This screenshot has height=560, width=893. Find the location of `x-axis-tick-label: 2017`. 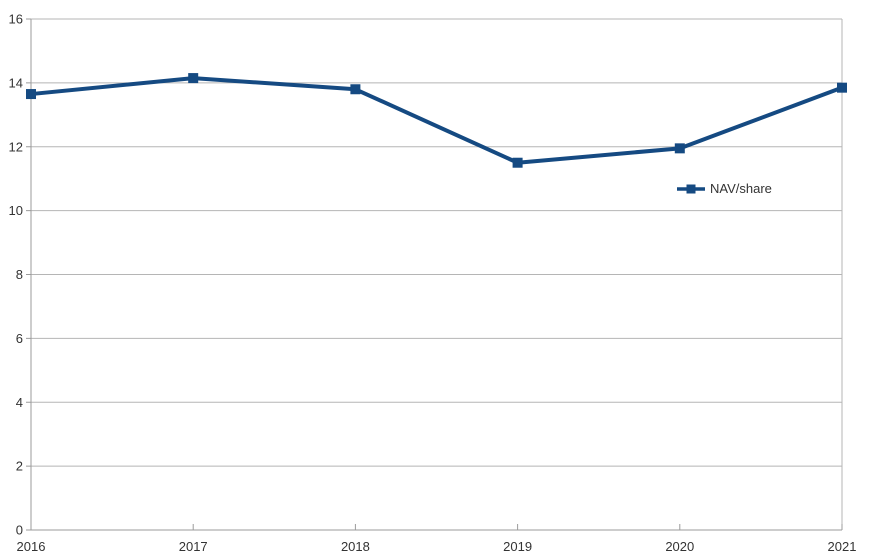

x-axis-tick-label: 2017 is located at coordinates (193, 546).